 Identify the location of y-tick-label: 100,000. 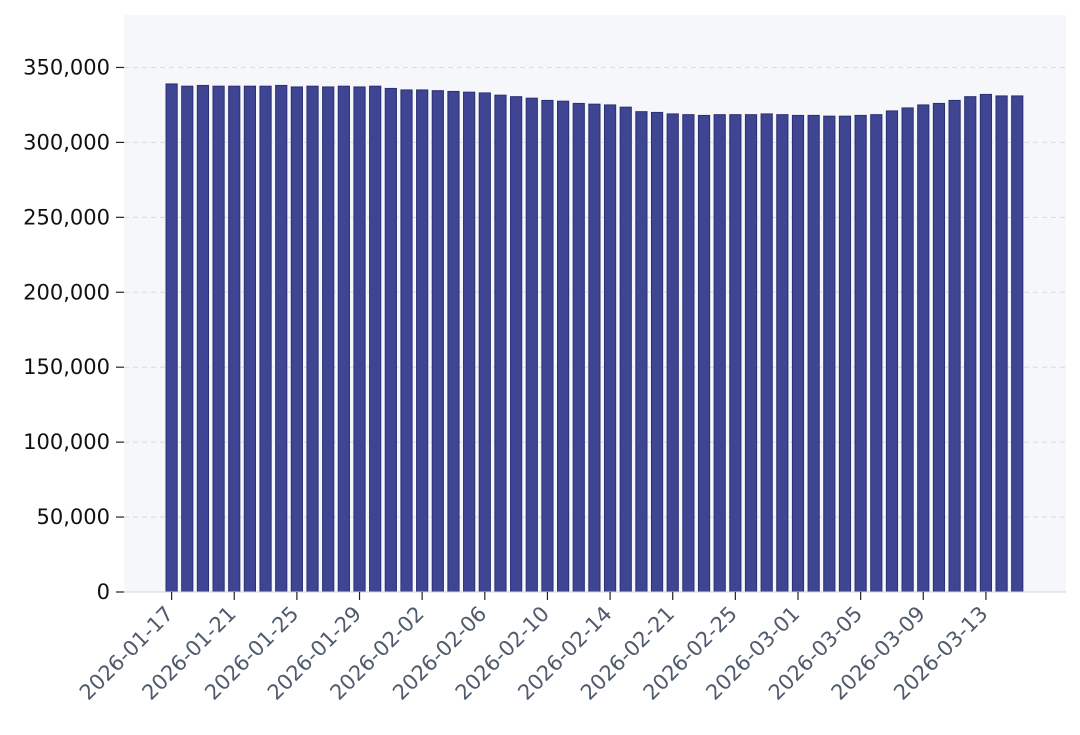
(66, 442).